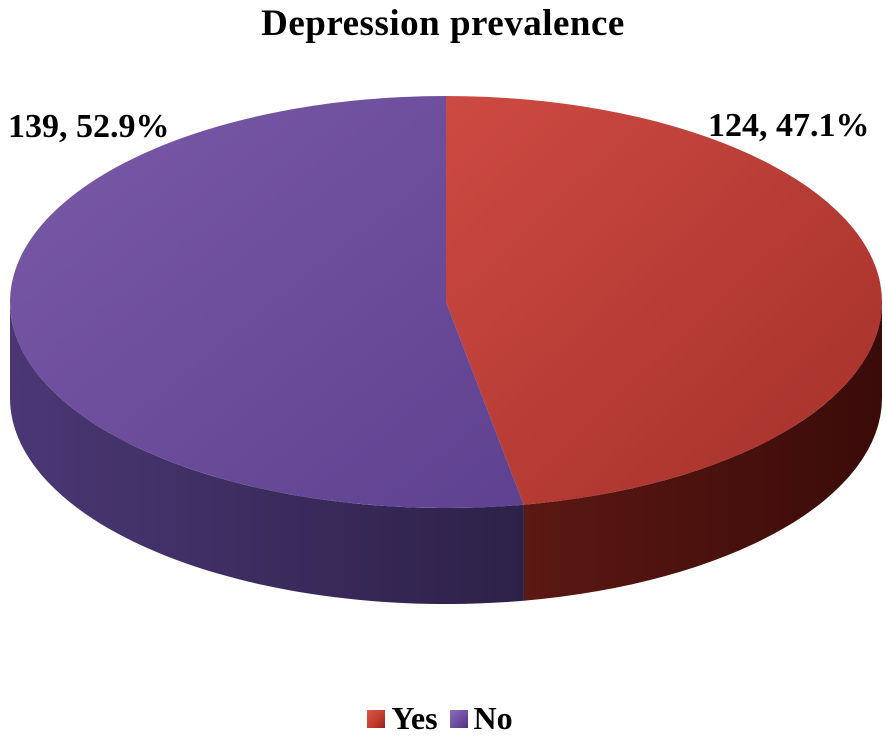  I want to click on legend-label-yes: Yes, so click(414, 718).